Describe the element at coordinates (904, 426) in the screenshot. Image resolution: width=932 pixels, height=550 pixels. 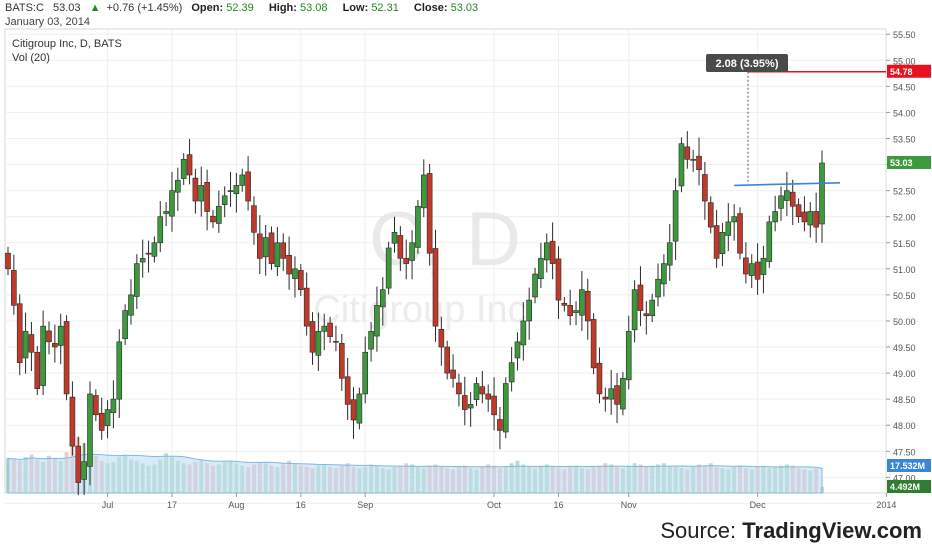
I see `y-tick-label: 48.00` at that location.